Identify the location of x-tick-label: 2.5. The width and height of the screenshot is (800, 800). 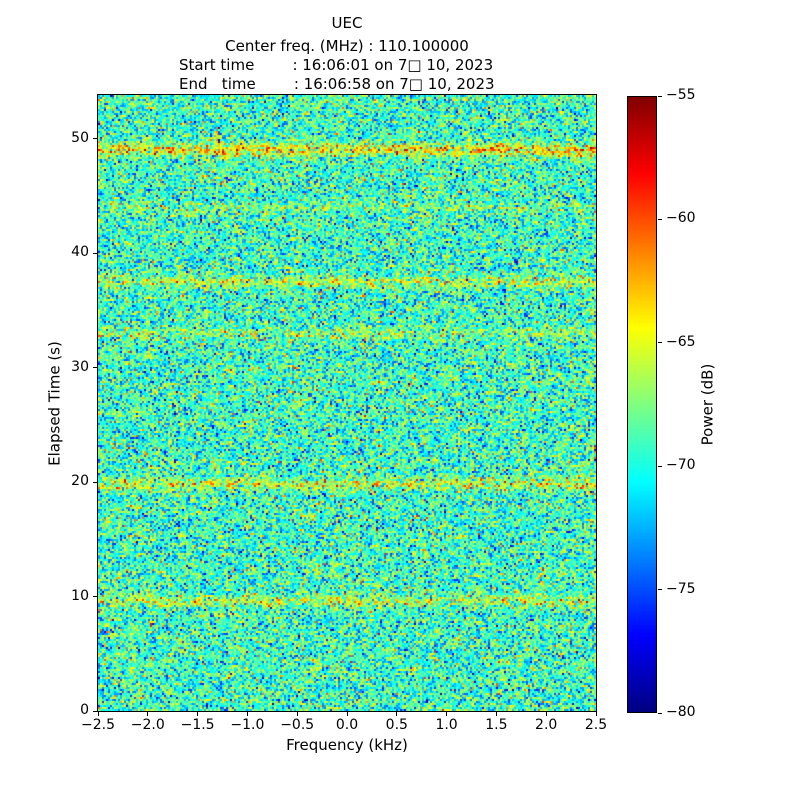
(596, 725).